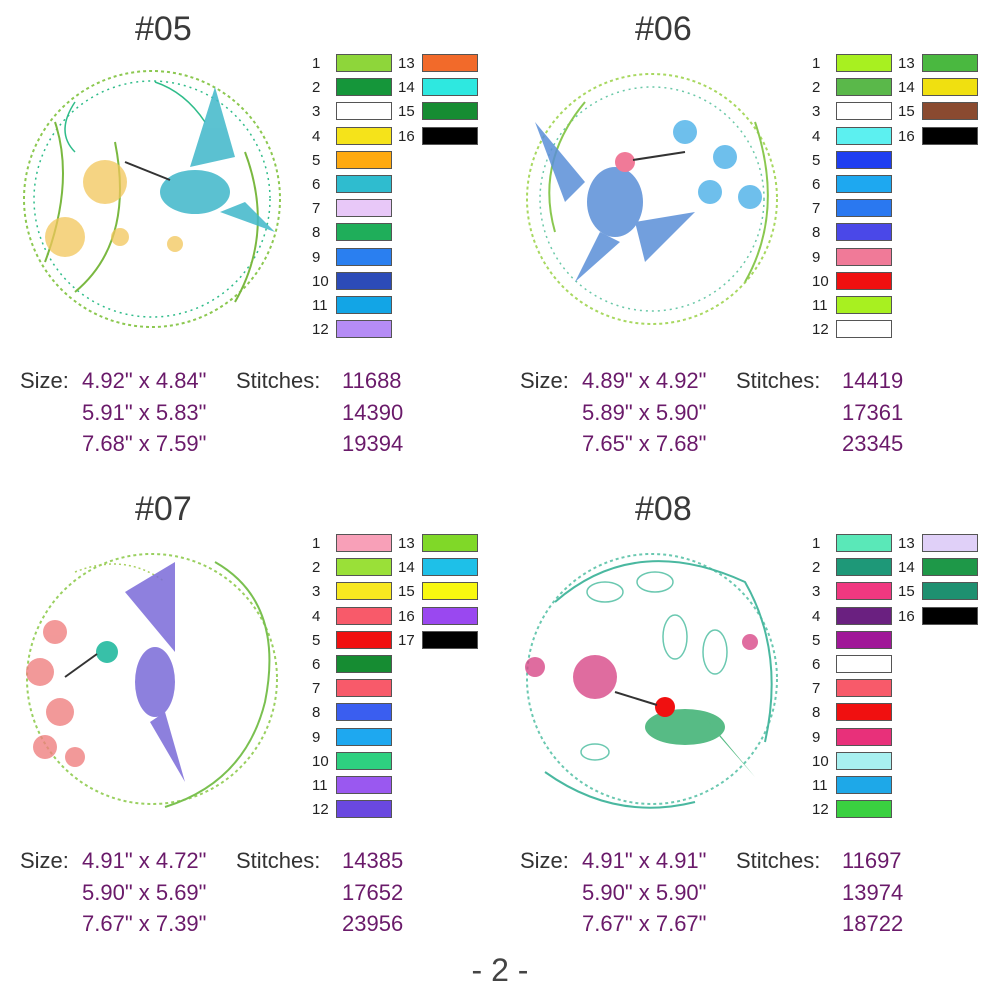 This screenshot has width=1000, height=1000. Describe the element at coordinates (372, 380) in the screenshot. I see `stitch-count: 11688` at that location.